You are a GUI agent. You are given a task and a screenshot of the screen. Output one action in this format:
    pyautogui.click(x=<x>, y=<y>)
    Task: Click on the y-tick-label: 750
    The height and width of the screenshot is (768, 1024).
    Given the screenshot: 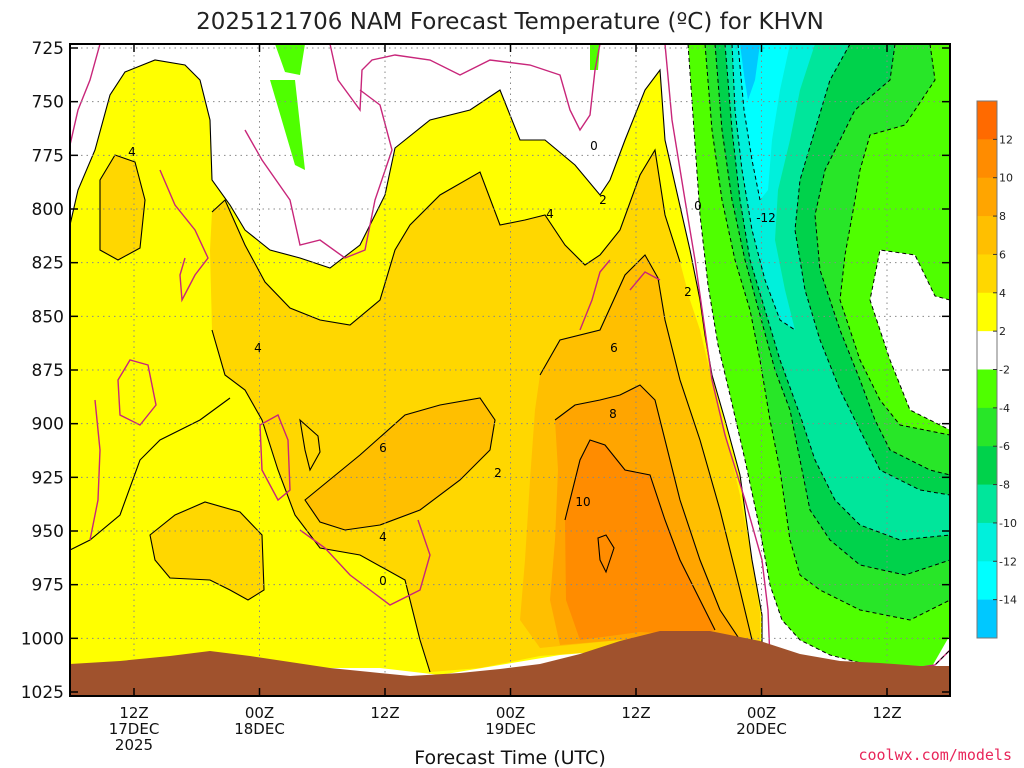 What is the action you would take?
    pyautogui.click(x=48, y=103)
    